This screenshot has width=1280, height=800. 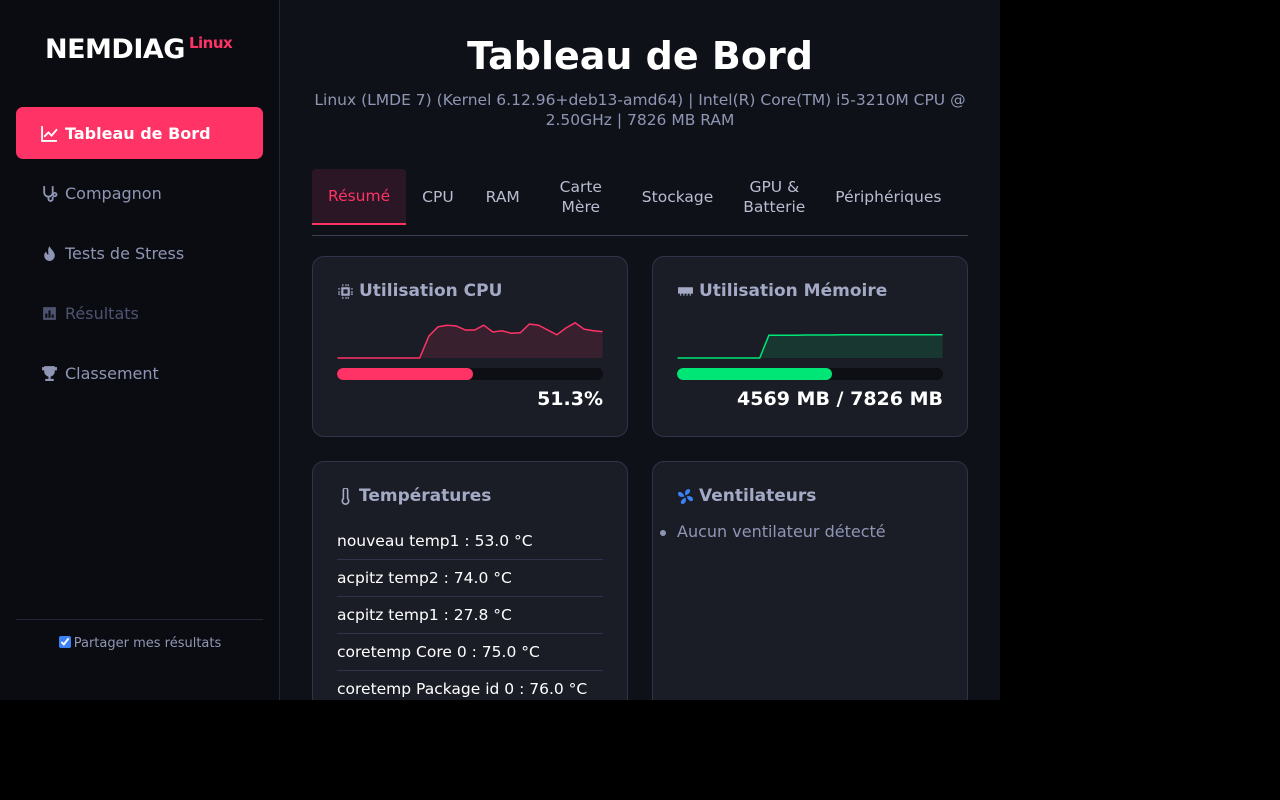 I want to click on share-checkbox, so click(x=64, y=642).